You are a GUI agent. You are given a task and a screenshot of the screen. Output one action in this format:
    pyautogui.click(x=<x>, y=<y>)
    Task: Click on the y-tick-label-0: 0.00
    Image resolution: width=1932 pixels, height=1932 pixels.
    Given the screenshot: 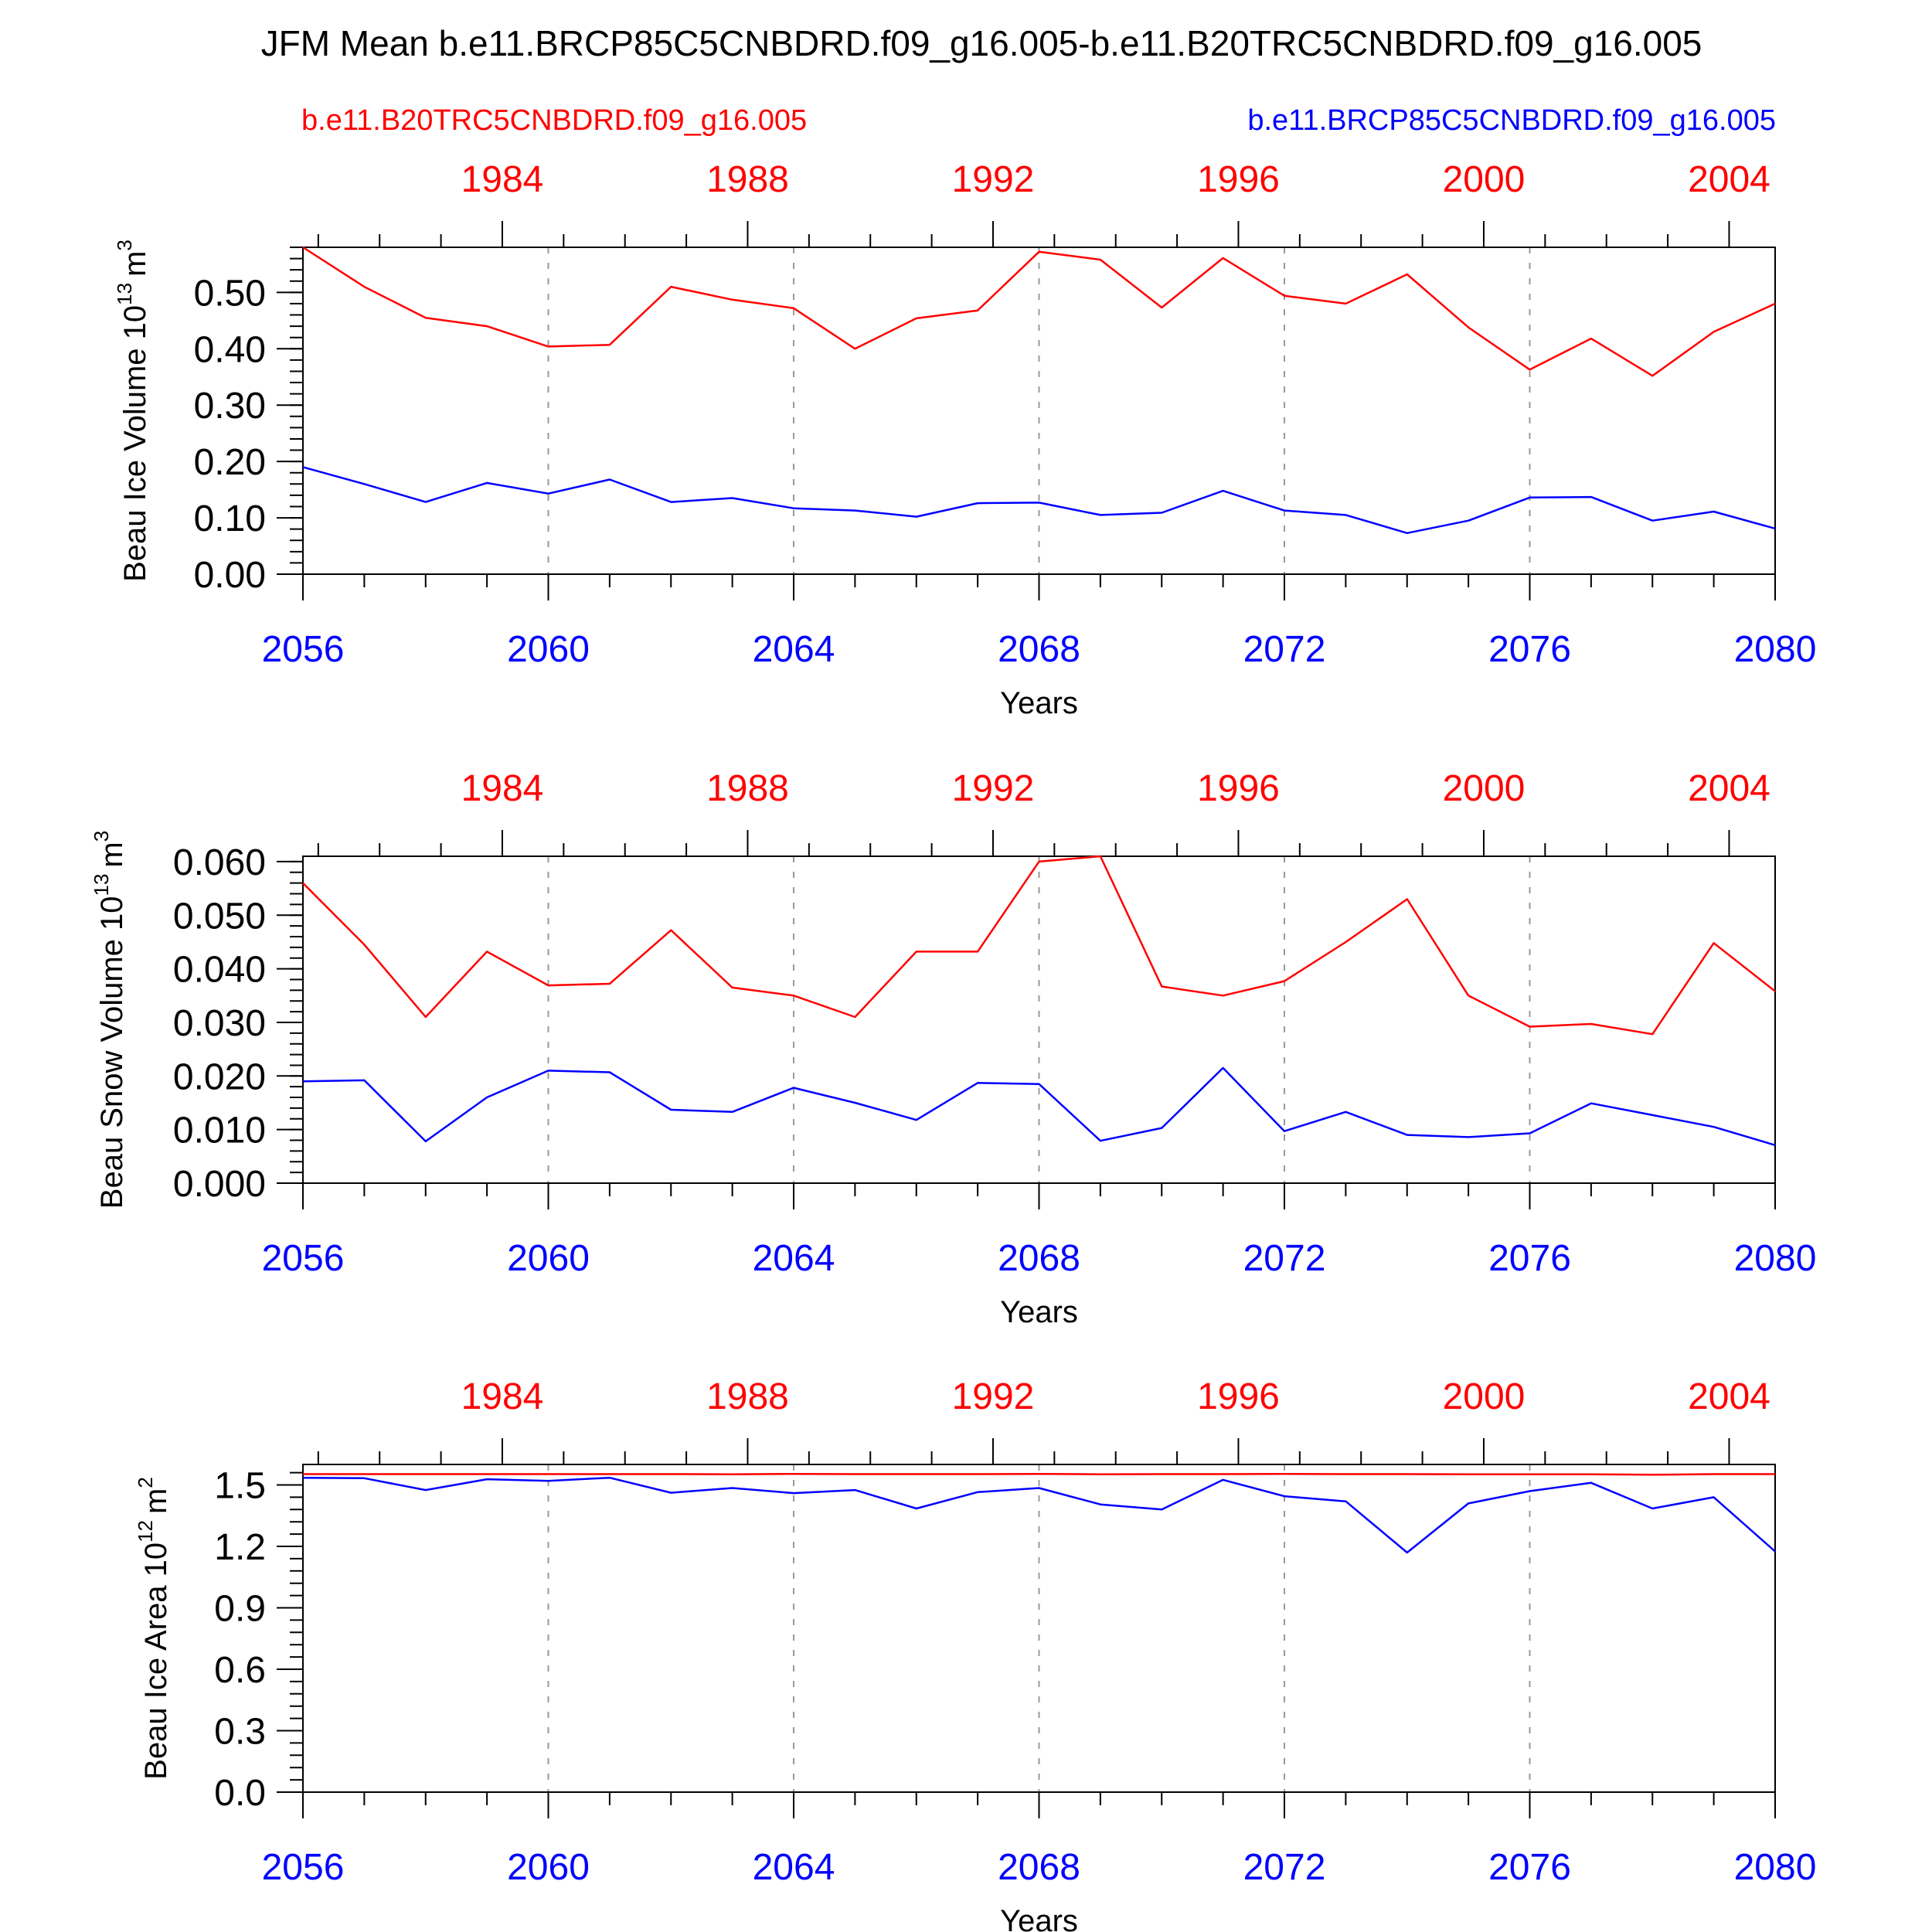 What is the action you would take?
    pyautogui.click(x=230, y=575)
    